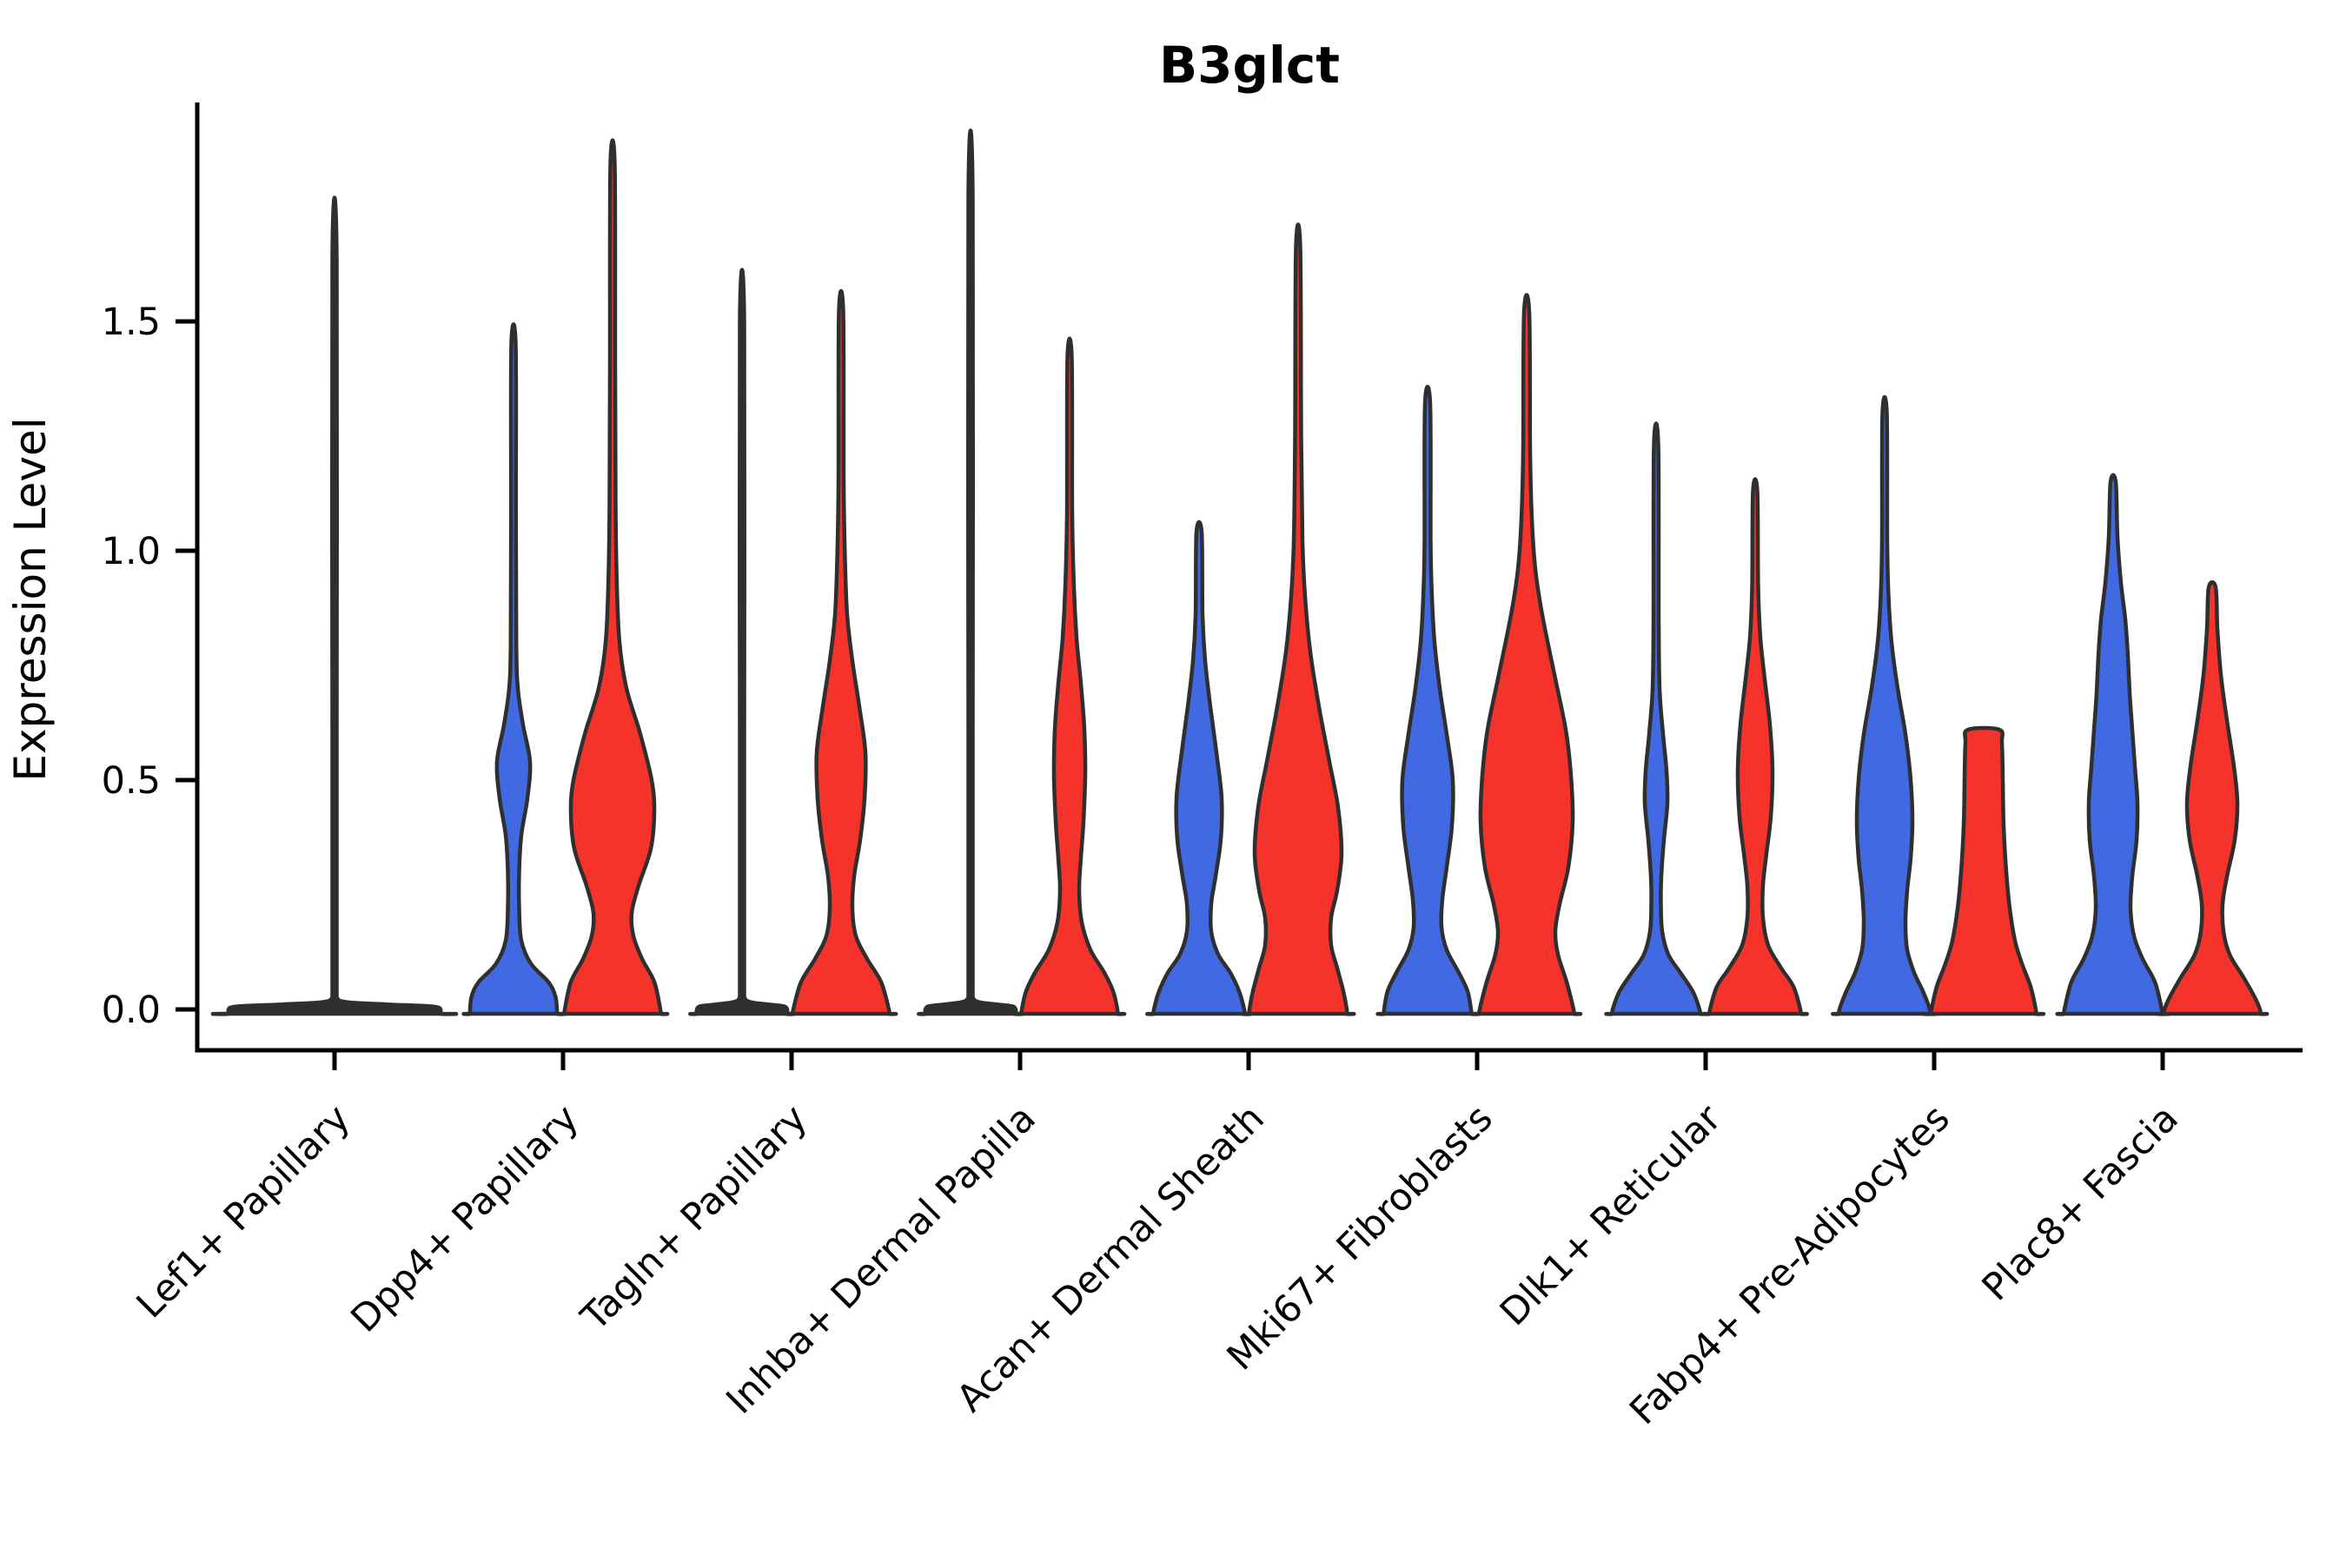  I want to click on violin-mki67-fibroblasts-blue, so click(1427, 700).